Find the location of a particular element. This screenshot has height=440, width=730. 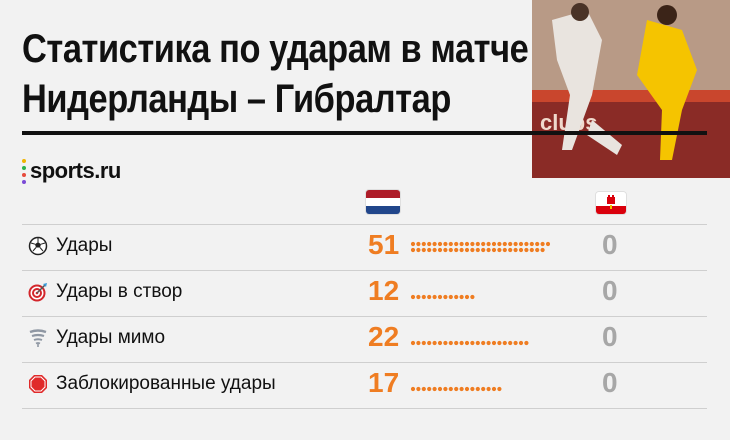

target-icon is located at coordinates (38, 292).